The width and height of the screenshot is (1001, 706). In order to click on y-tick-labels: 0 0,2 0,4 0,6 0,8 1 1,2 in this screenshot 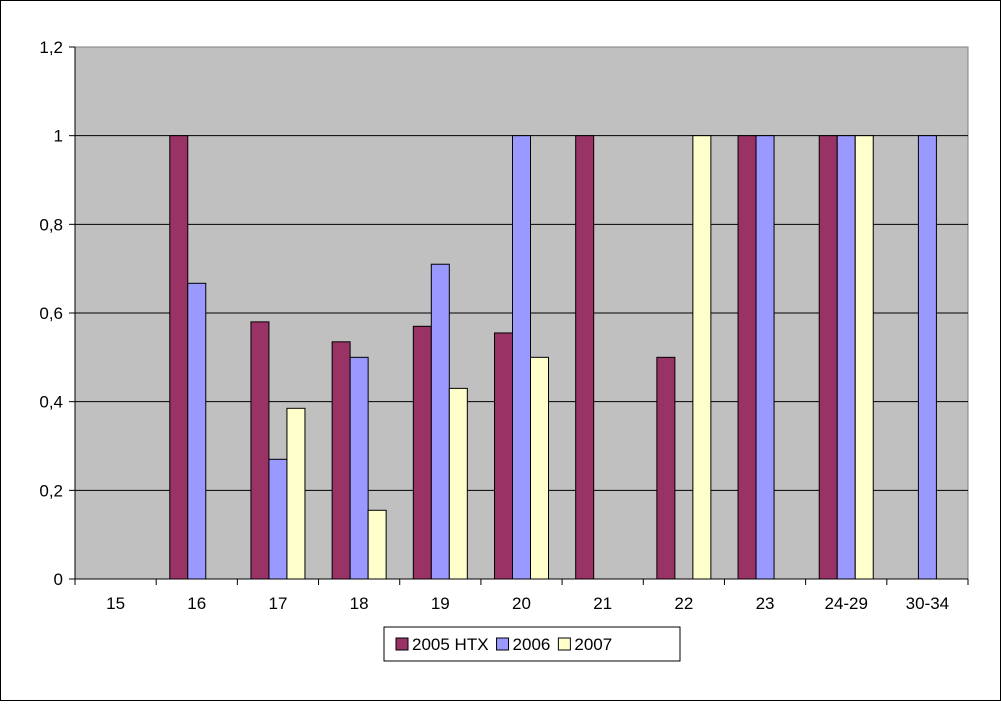, I will do `click(51, 313)`.